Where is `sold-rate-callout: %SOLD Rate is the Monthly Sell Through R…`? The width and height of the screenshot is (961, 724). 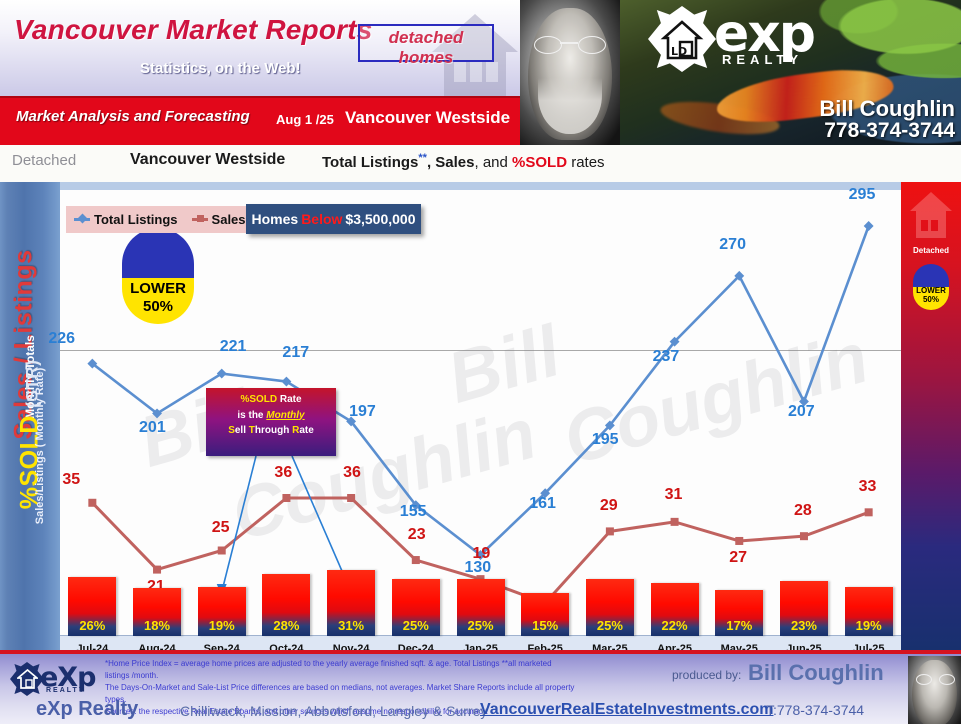
sold-rate-callout: %SOLD Rate is the Monthly Sell Through R… is located at coordinates (271, 422).